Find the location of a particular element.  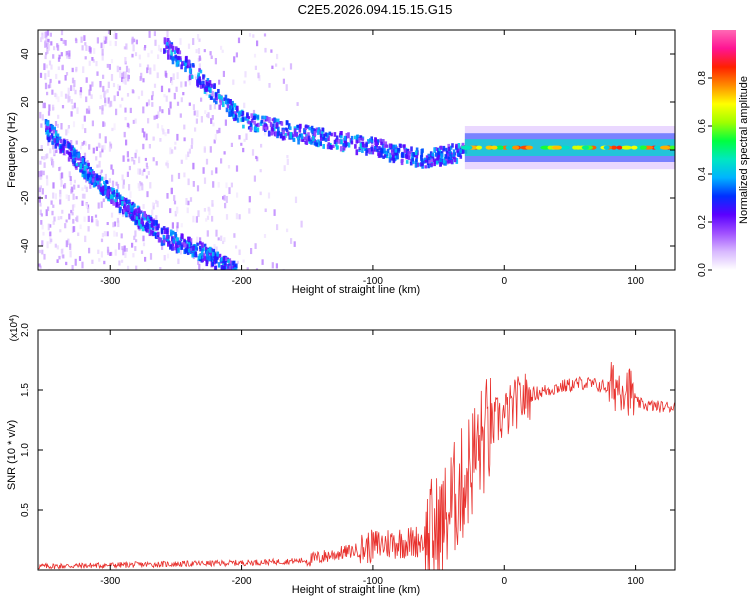

heatmap-carrier-peak is located at coordinates (565, 147).